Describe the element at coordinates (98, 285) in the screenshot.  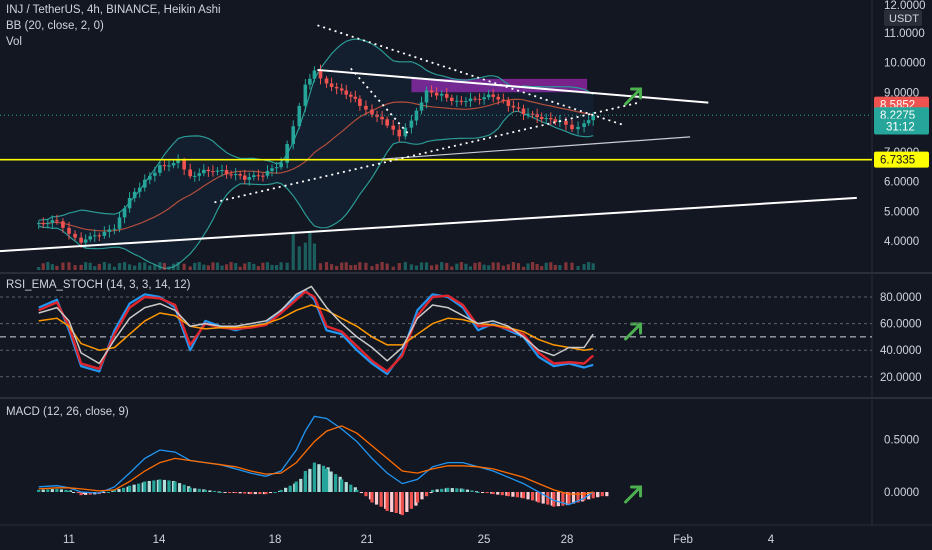
I see `rsi-legend: RSI_EMA_STOCH (14, 3, 3, 14, 12)` at that location.